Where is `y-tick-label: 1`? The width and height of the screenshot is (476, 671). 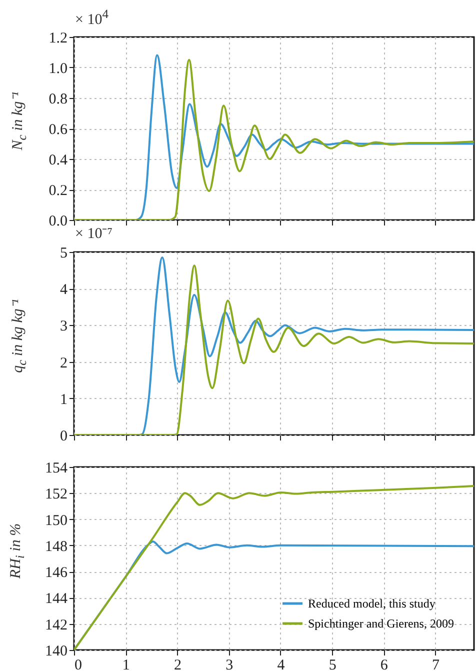 y-tick-label: 1 is located at coordinates (64, 400).